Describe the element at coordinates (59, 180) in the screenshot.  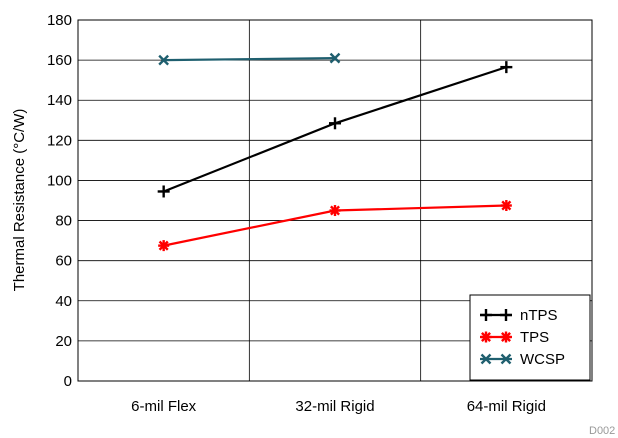
I see `y-tick-label: 100` at that location.